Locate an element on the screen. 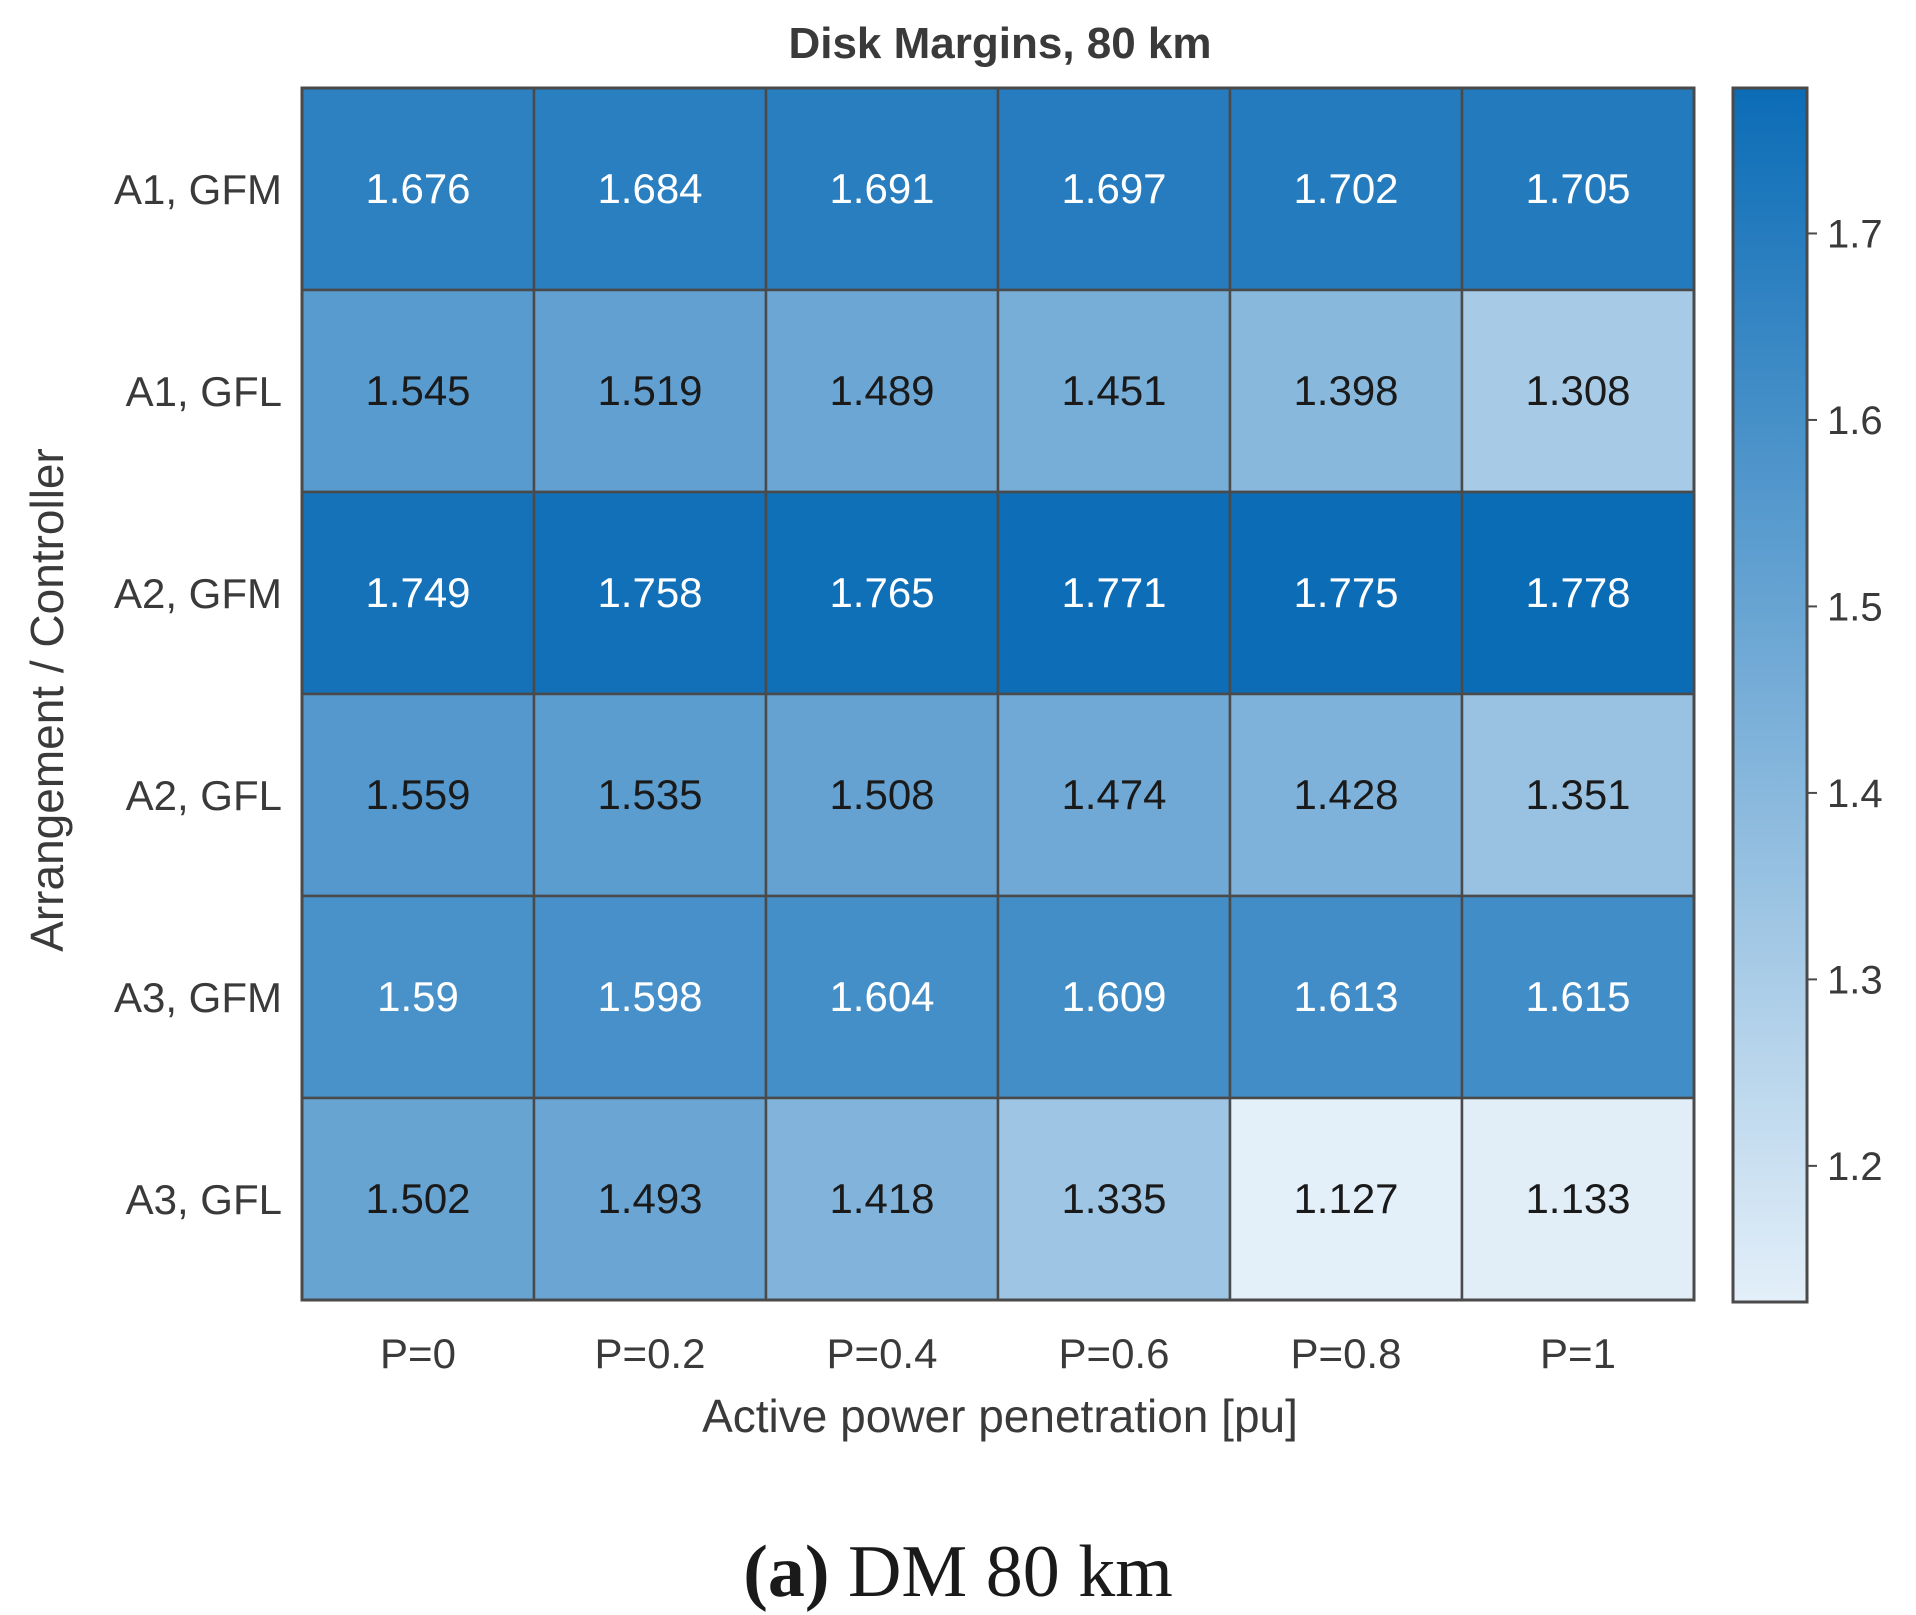 This screenshot has width=1916, height=1615. heatmap-value-label: 1.493 is located at coordinates (649, 1198).